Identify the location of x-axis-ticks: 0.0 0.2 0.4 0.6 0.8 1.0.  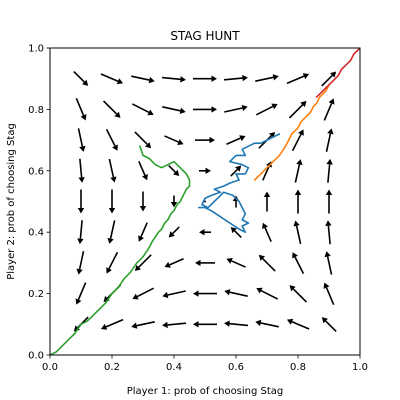
(205, 364).